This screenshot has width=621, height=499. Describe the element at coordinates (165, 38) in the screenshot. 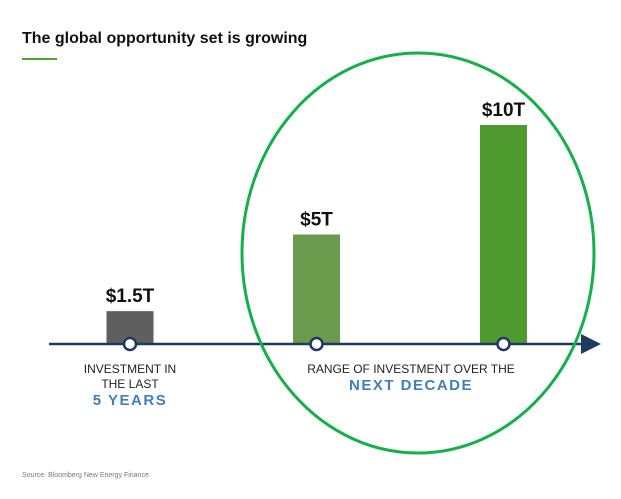

I see `page-title: The global opportunity set is growing` at that location.